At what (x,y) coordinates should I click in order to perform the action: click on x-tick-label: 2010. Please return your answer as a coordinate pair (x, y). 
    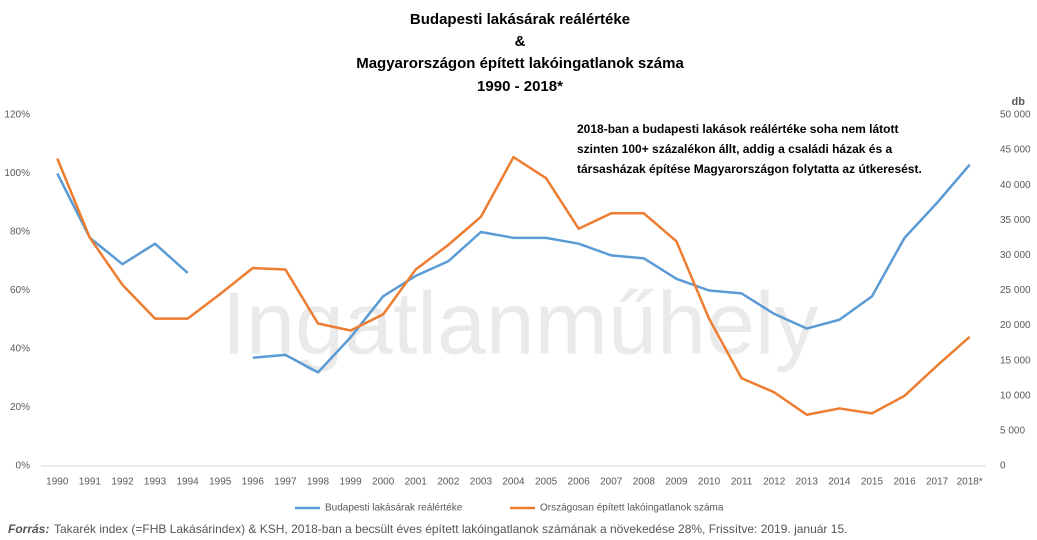
    Looking at the image, I should click on (709, 482).